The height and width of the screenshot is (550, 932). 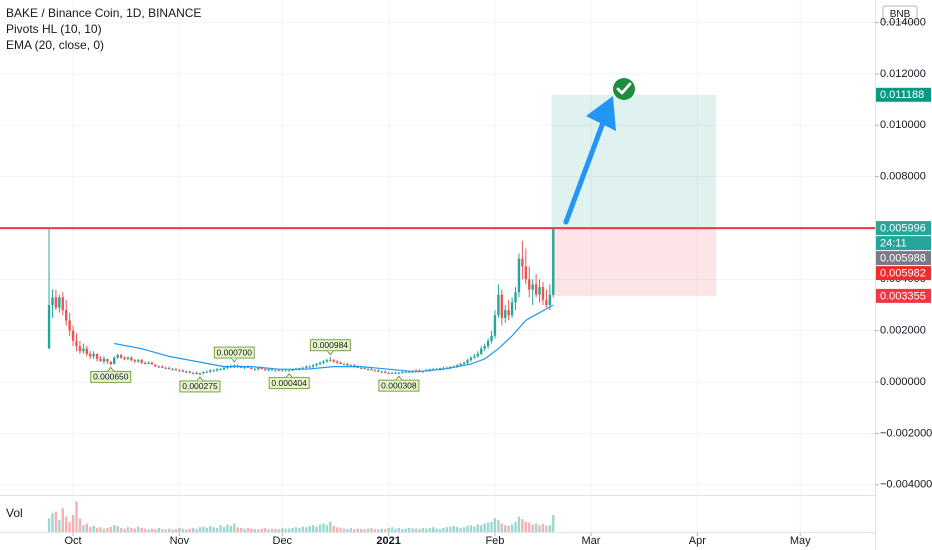 I want to click on check-icon, so click(x=624, y=89).